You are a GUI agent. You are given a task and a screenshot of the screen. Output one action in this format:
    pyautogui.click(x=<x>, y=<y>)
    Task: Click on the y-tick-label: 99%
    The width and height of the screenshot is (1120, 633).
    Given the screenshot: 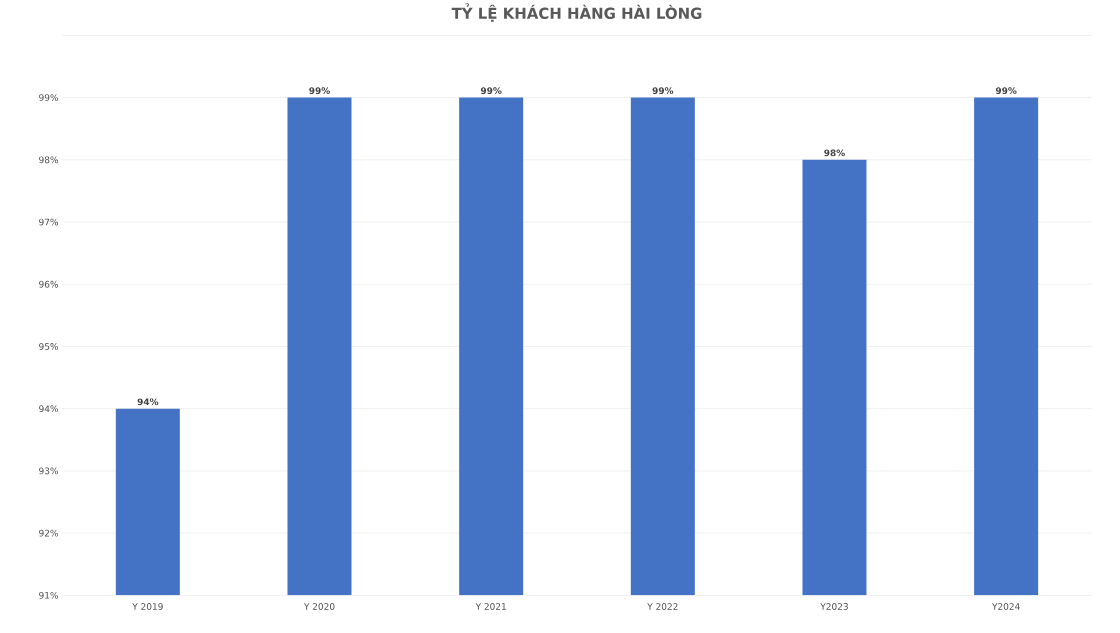 What is the action you would take?
    pyautogui.click(x=48, y=97)
    